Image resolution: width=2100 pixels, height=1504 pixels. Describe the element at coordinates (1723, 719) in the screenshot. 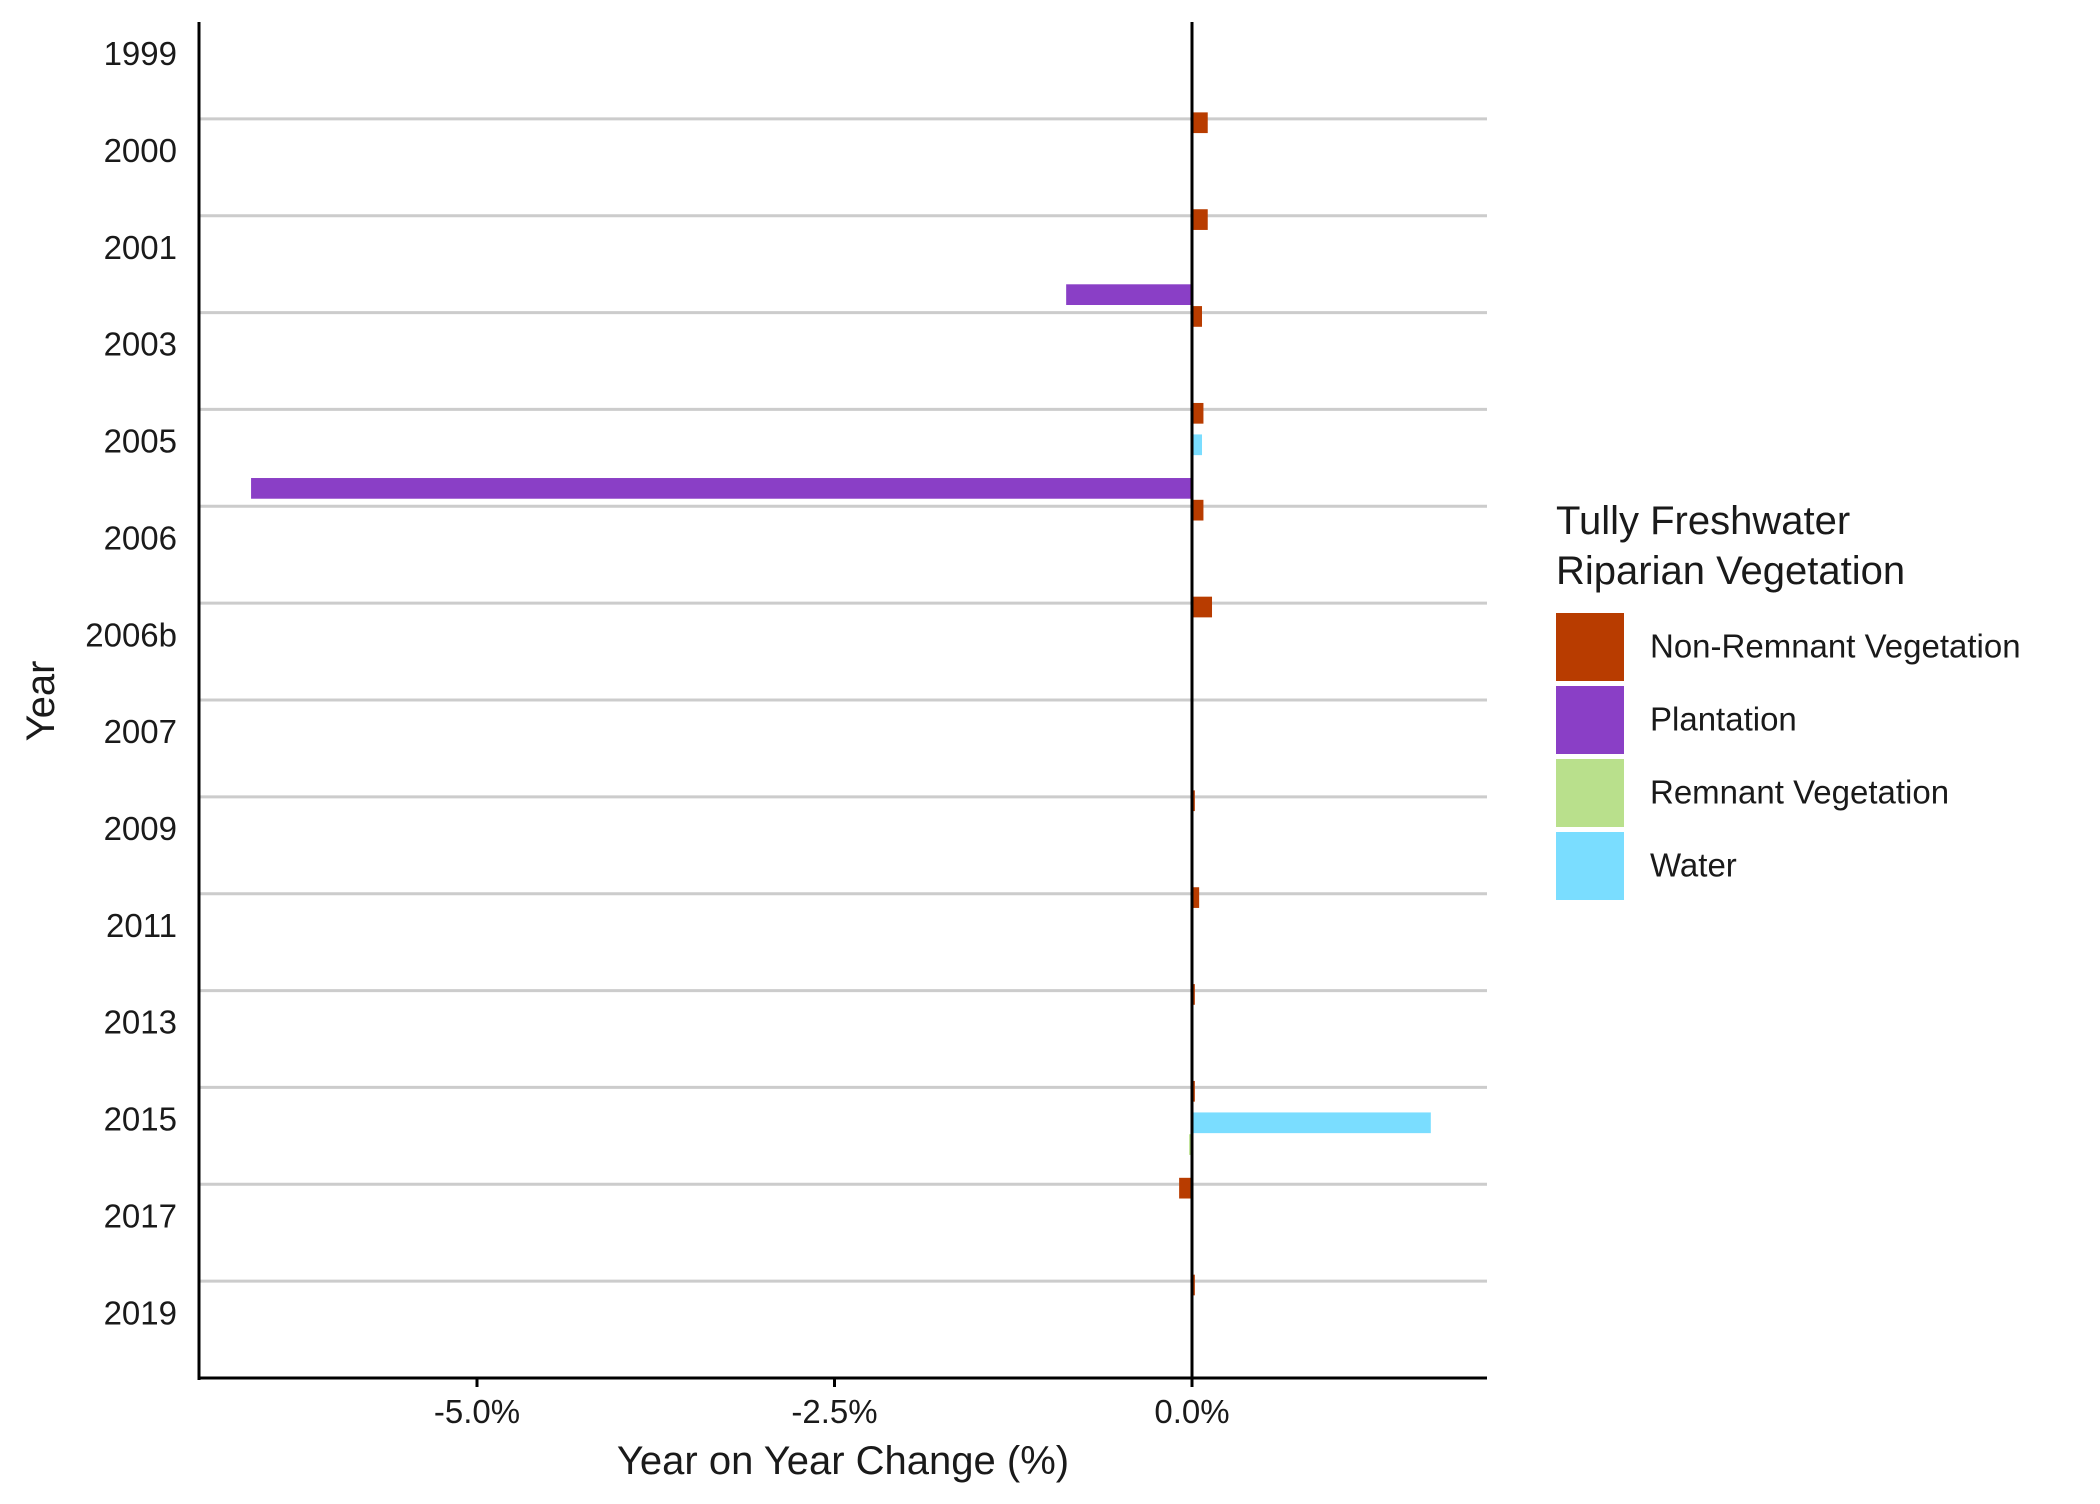

I see `legend-label: Plantation` at that location.